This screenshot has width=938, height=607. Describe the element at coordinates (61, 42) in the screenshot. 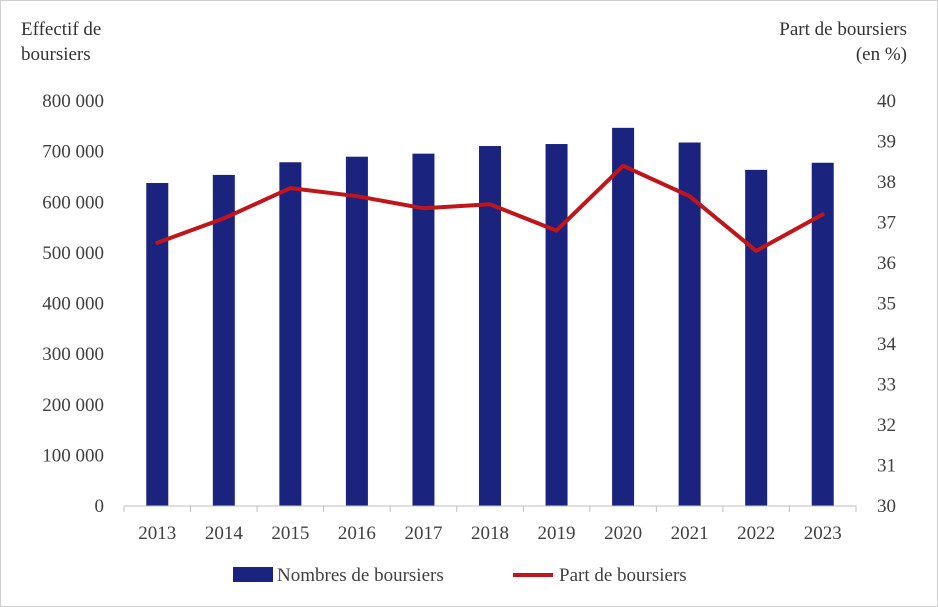

I see `y-axis-left-title: Effectif de boursiers` at that location.